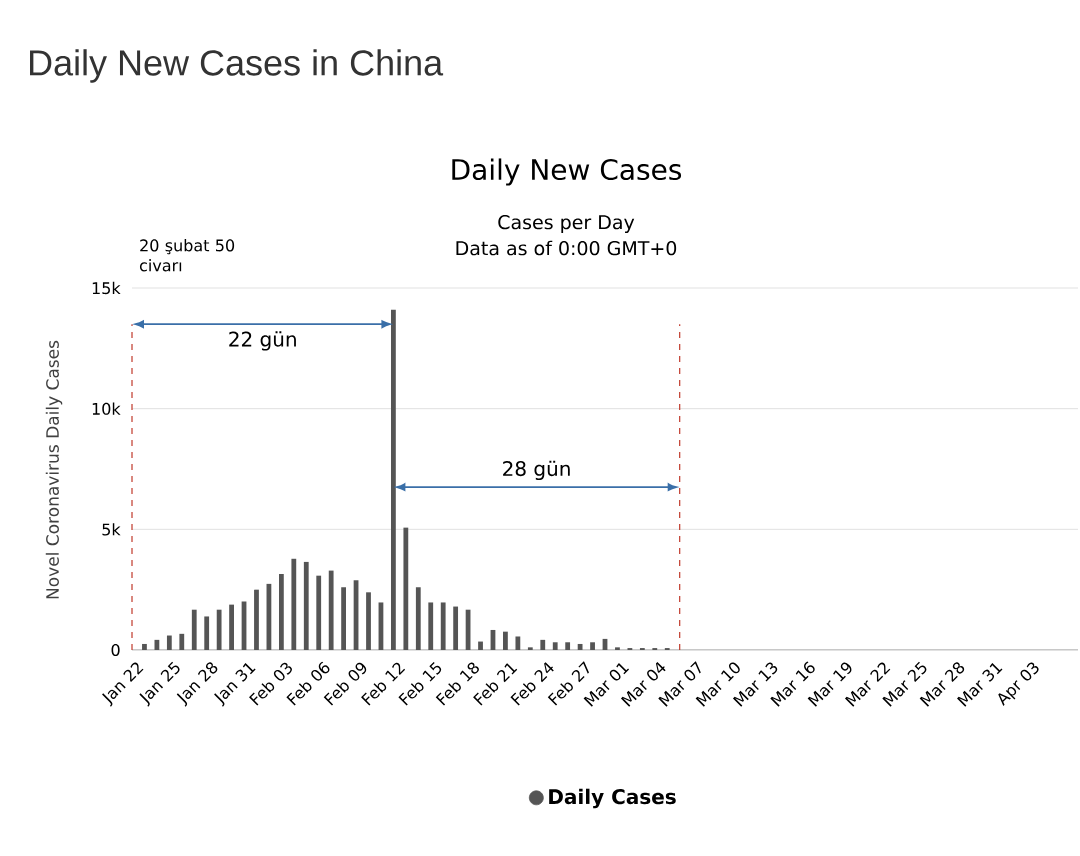  Describe the element at coordinates (566, 224) in the screenshot. I see `text: Cases per Day` at that location.